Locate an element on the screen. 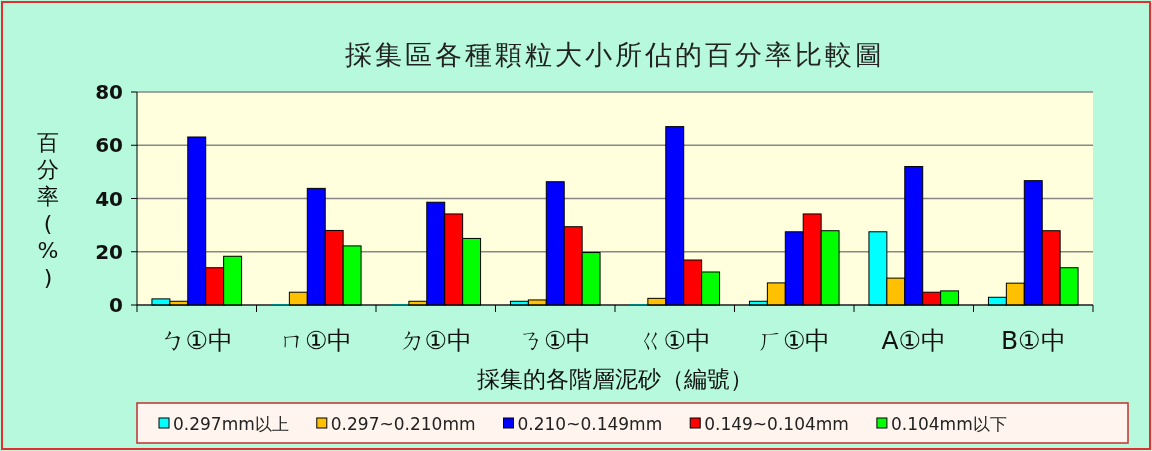 The height and width of the screenshot is (451, 1152). x-tick-label: ㄇ①中 is located at coordinates (316, 340).